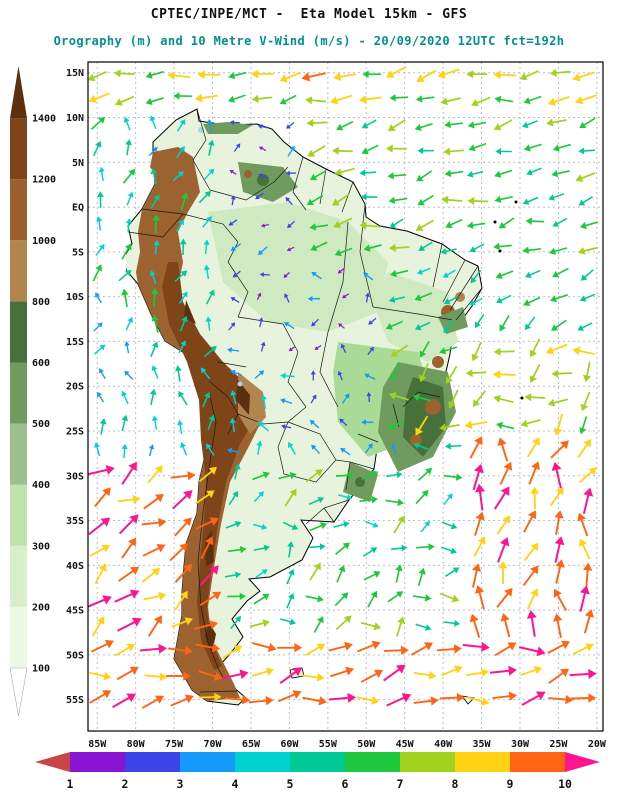 Image resolution: width=618 pixels, height=800 pixels. Describe the element at coordinates (75, 655) in the screenshot. I see `lat-tick-label: 50S` at that location.